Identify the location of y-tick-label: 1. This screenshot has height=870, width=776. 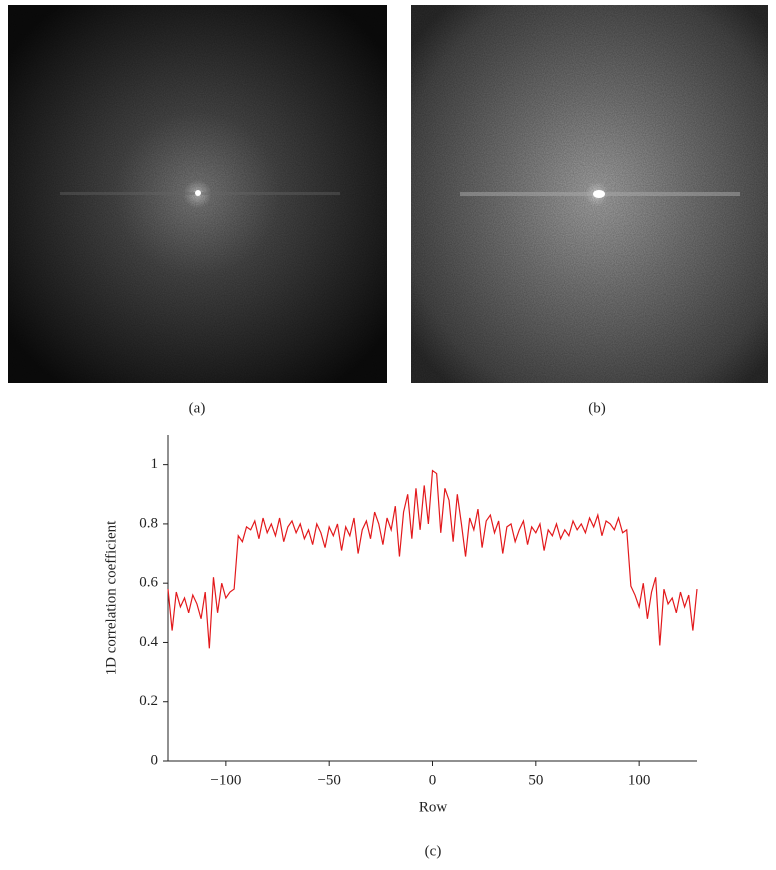
(155, 464).